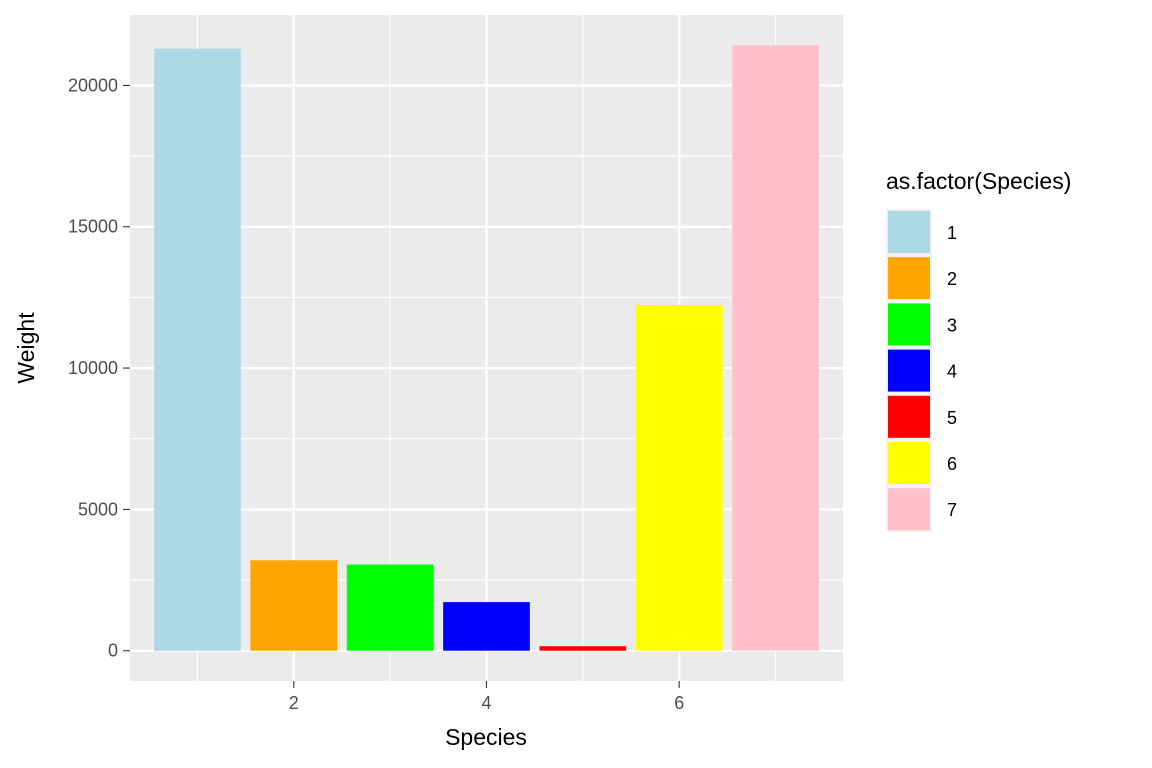 This screenshot has width=1152, height=768. I want to click on legend-label-3: 3, so click(952, 325).